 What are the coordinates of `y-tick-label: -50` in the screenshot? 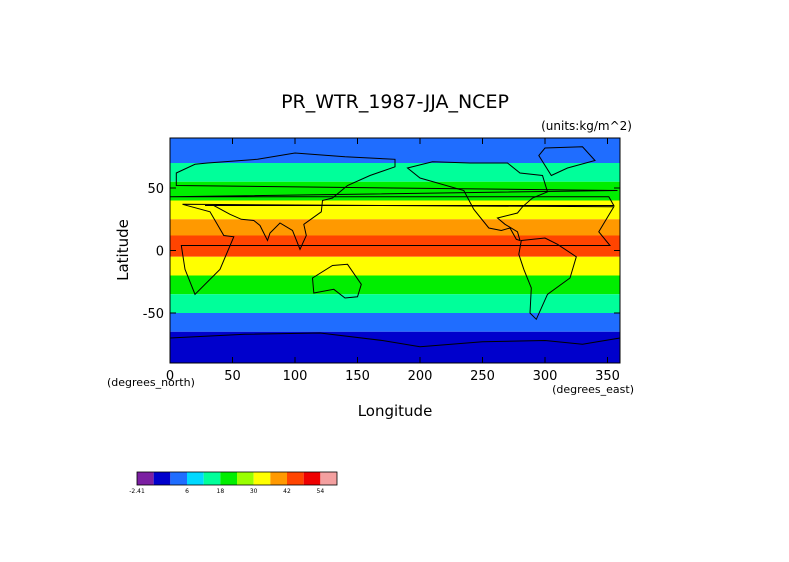 It's located at (153, 314).